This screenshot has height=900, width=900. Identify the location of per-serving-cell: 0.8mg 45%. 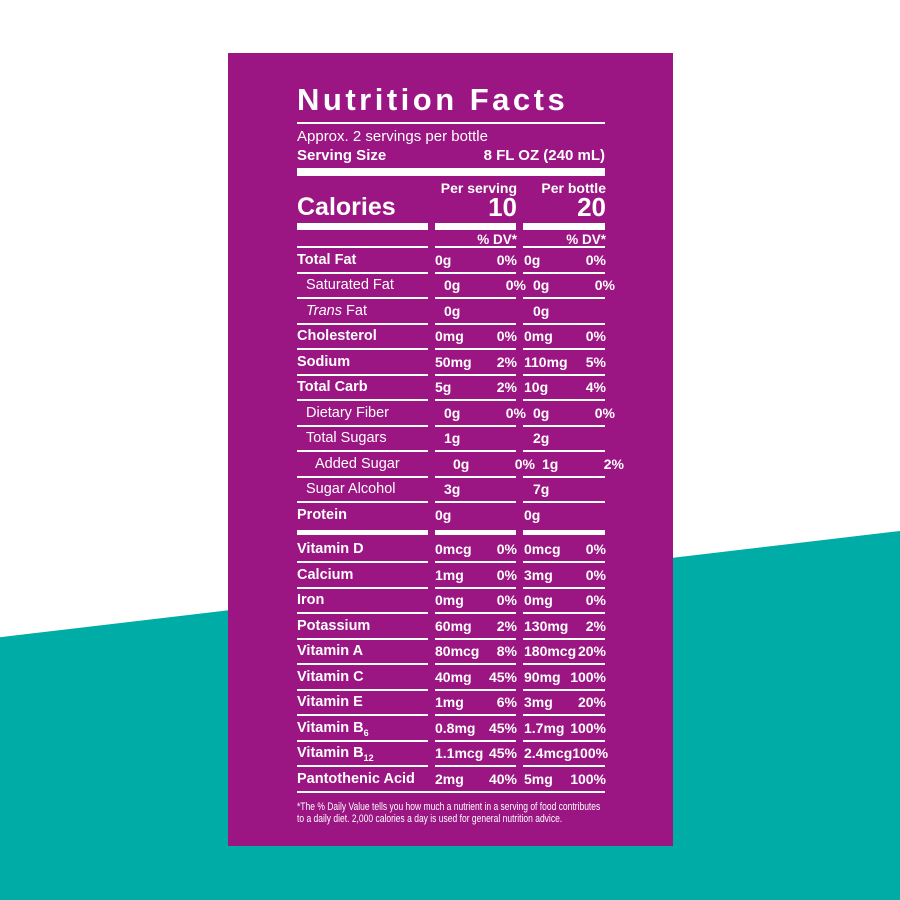
(476, 728).